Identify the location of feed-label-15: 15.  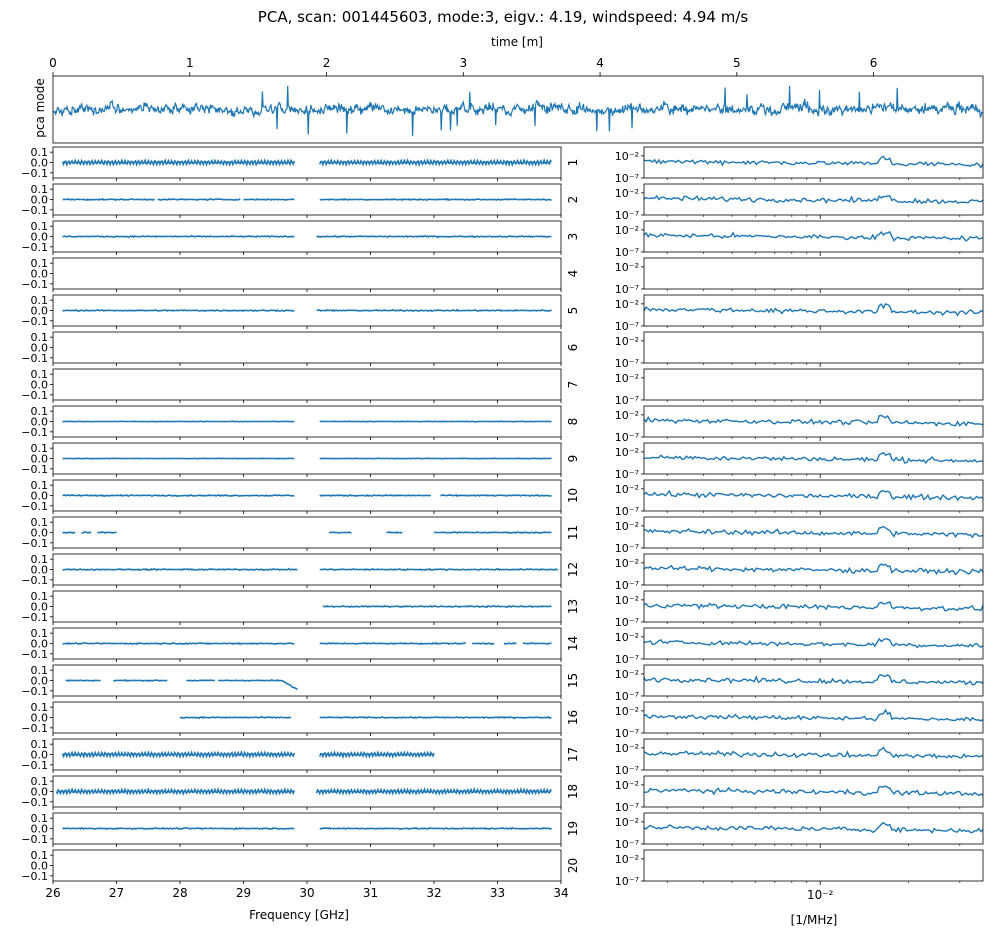
(573, 680).